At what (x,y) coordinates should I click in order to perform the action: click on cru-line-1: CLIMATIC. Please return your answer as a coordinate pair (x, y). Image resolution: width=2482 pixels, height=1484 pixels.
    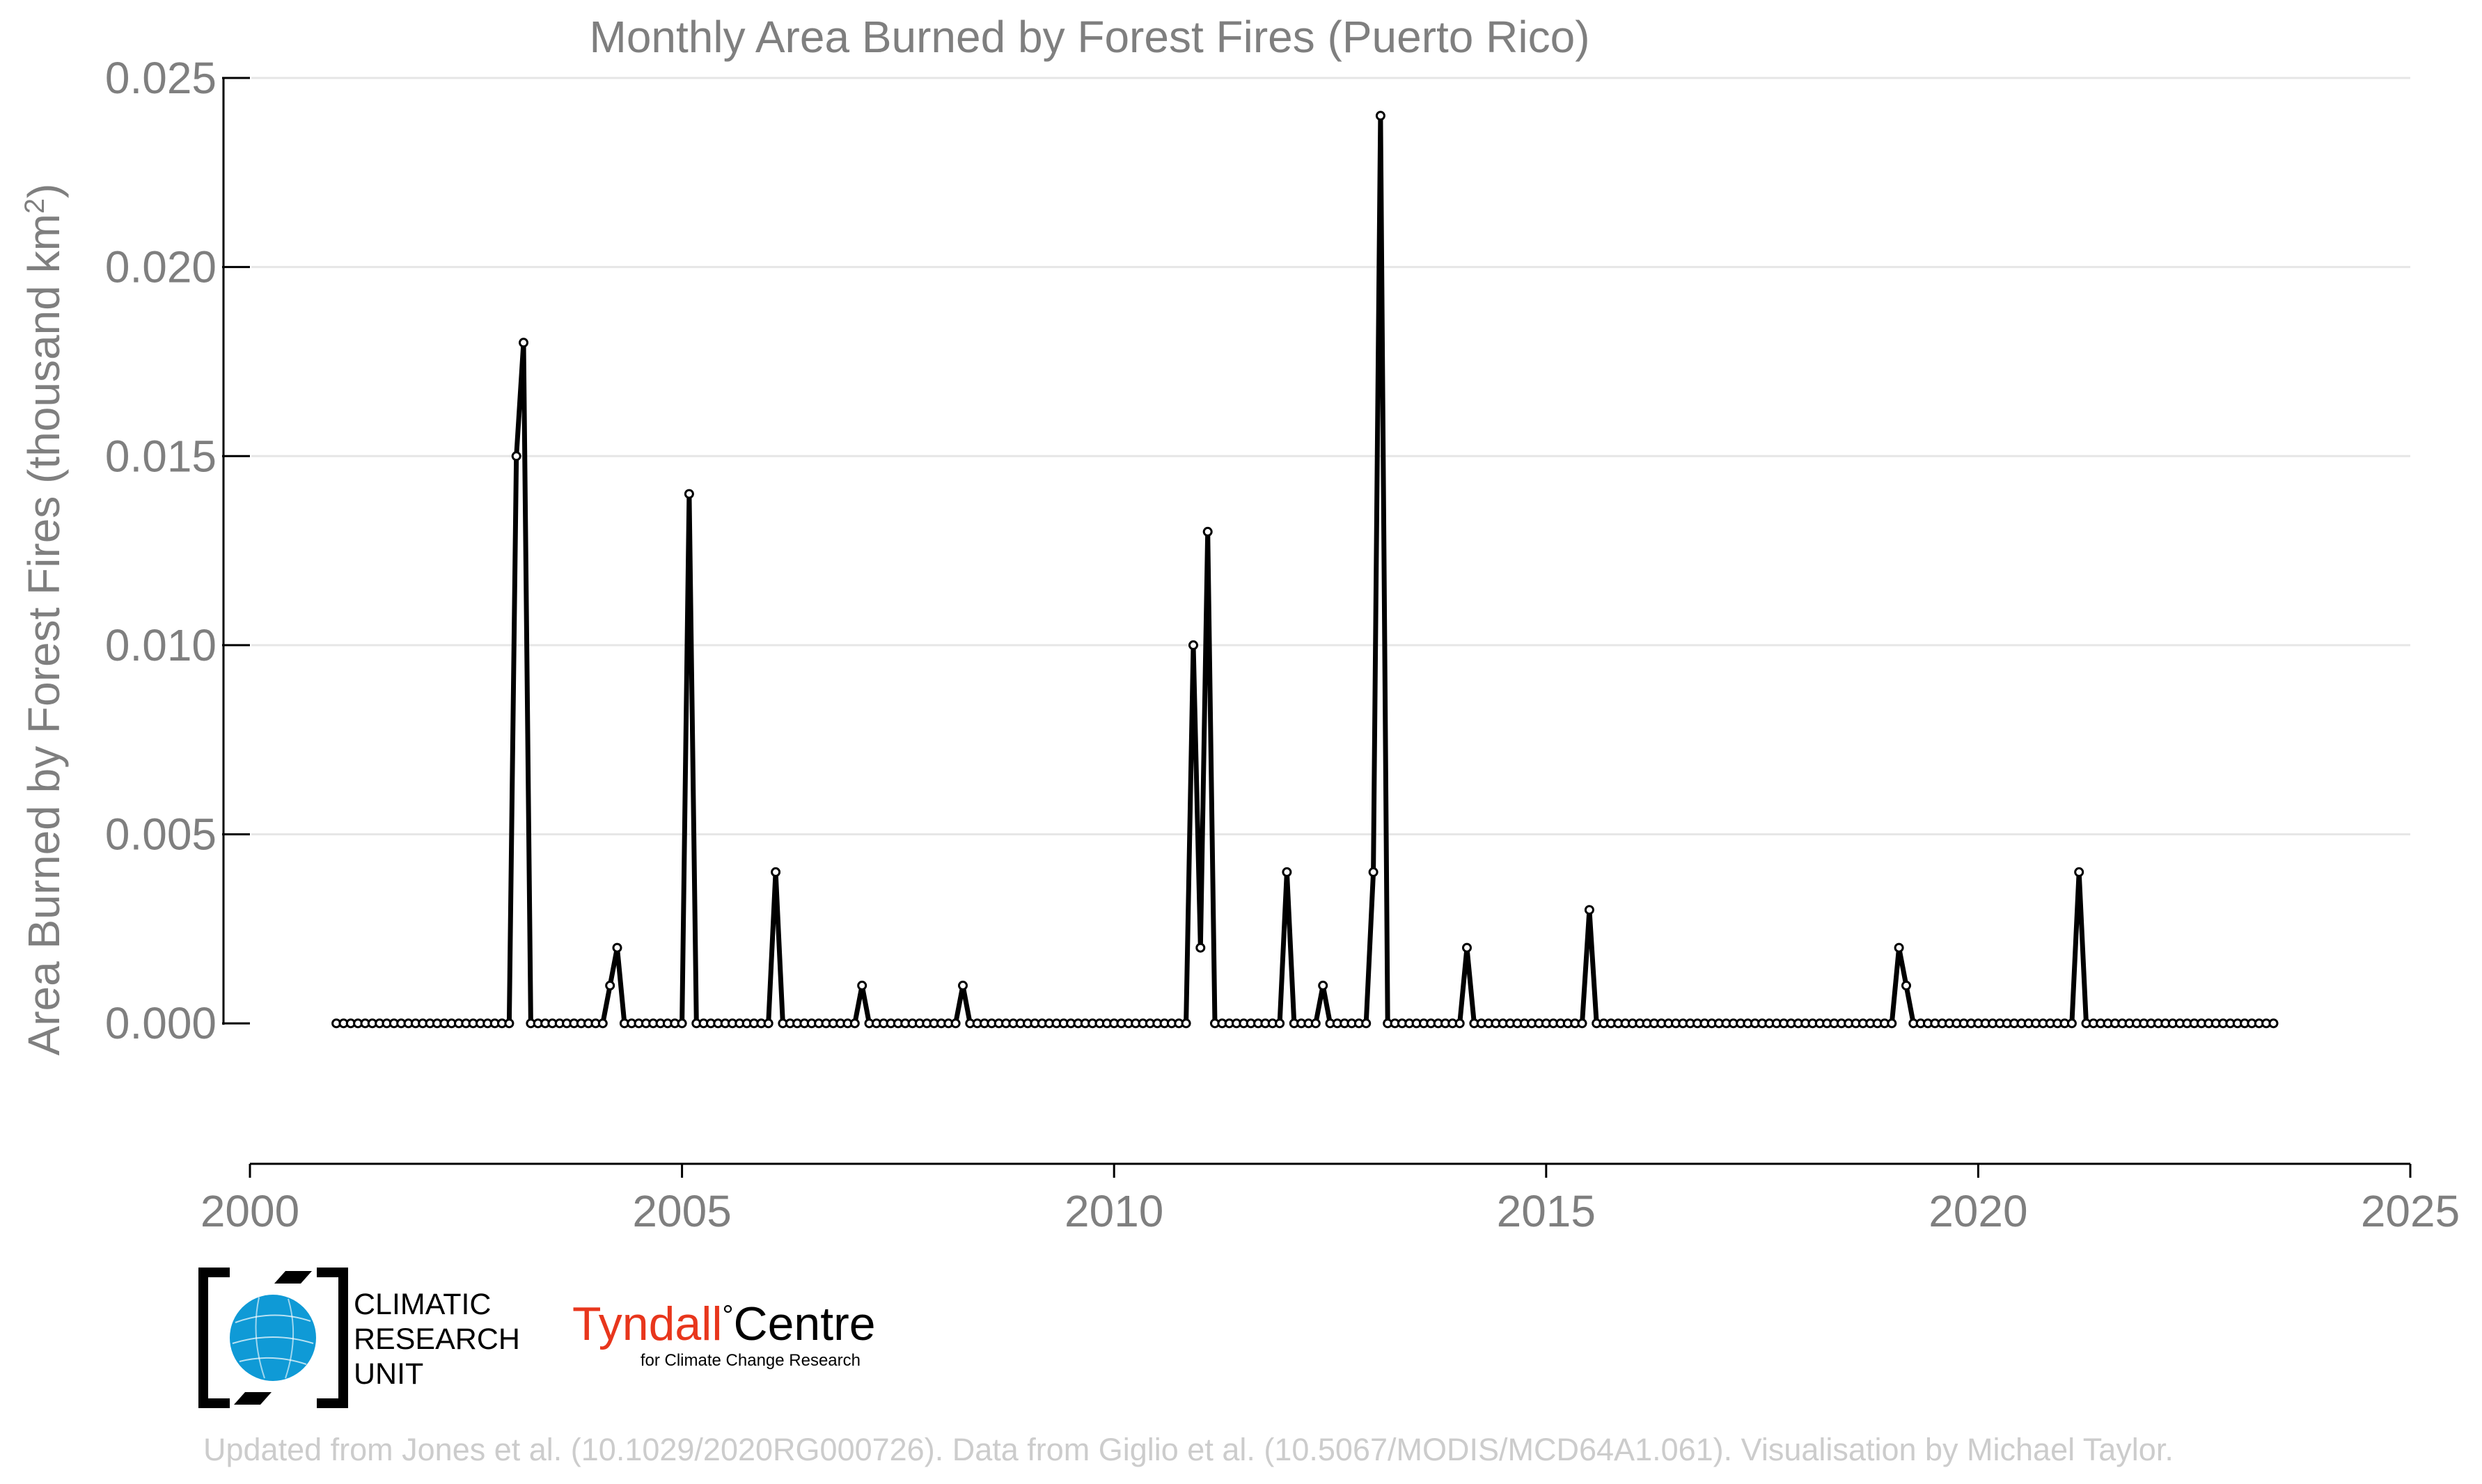
    Looking at the image, I should click on (423, 1304).